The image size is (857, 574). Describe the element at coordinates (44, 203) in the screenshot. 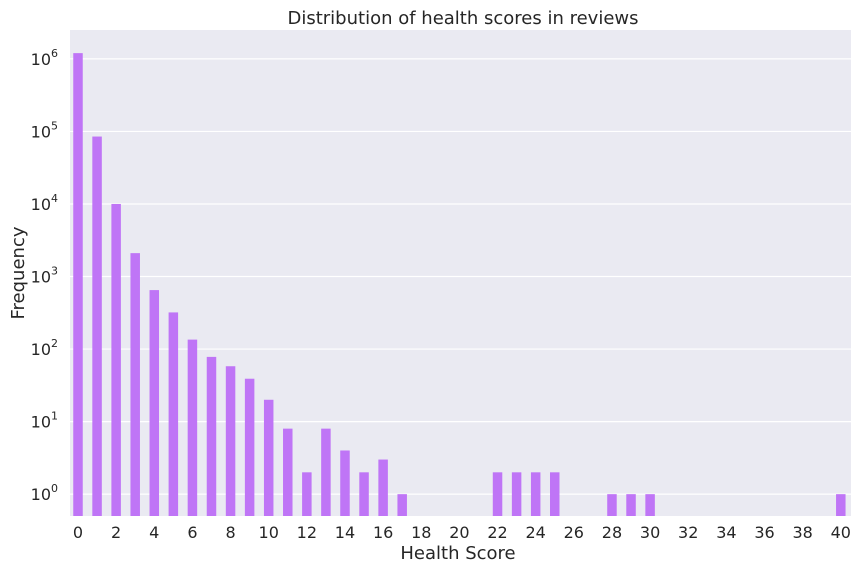

I see `y-tick-label: 10⁴` at that location.